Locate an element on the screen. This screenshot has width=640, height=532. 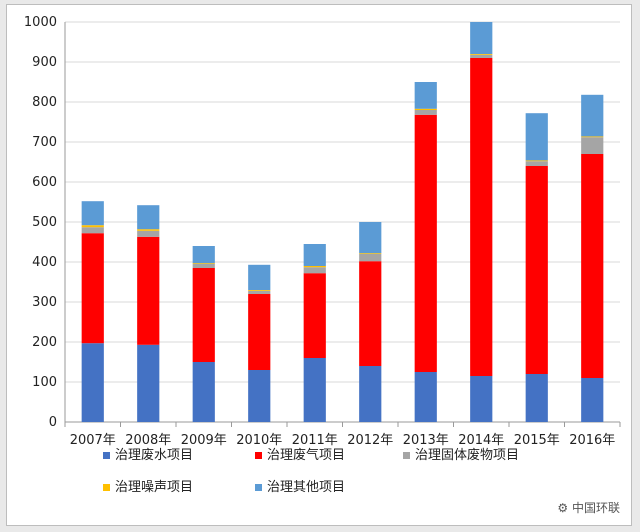
legend-label: 治理其他项目 is located at coordinates (306, 487).